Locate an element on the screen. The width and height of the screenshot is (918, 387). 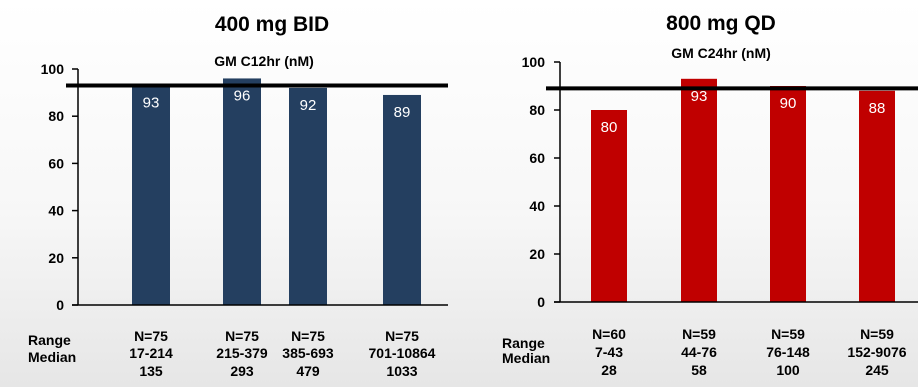
right-y-tick-label: 40 is located at coordinates (537, 206).